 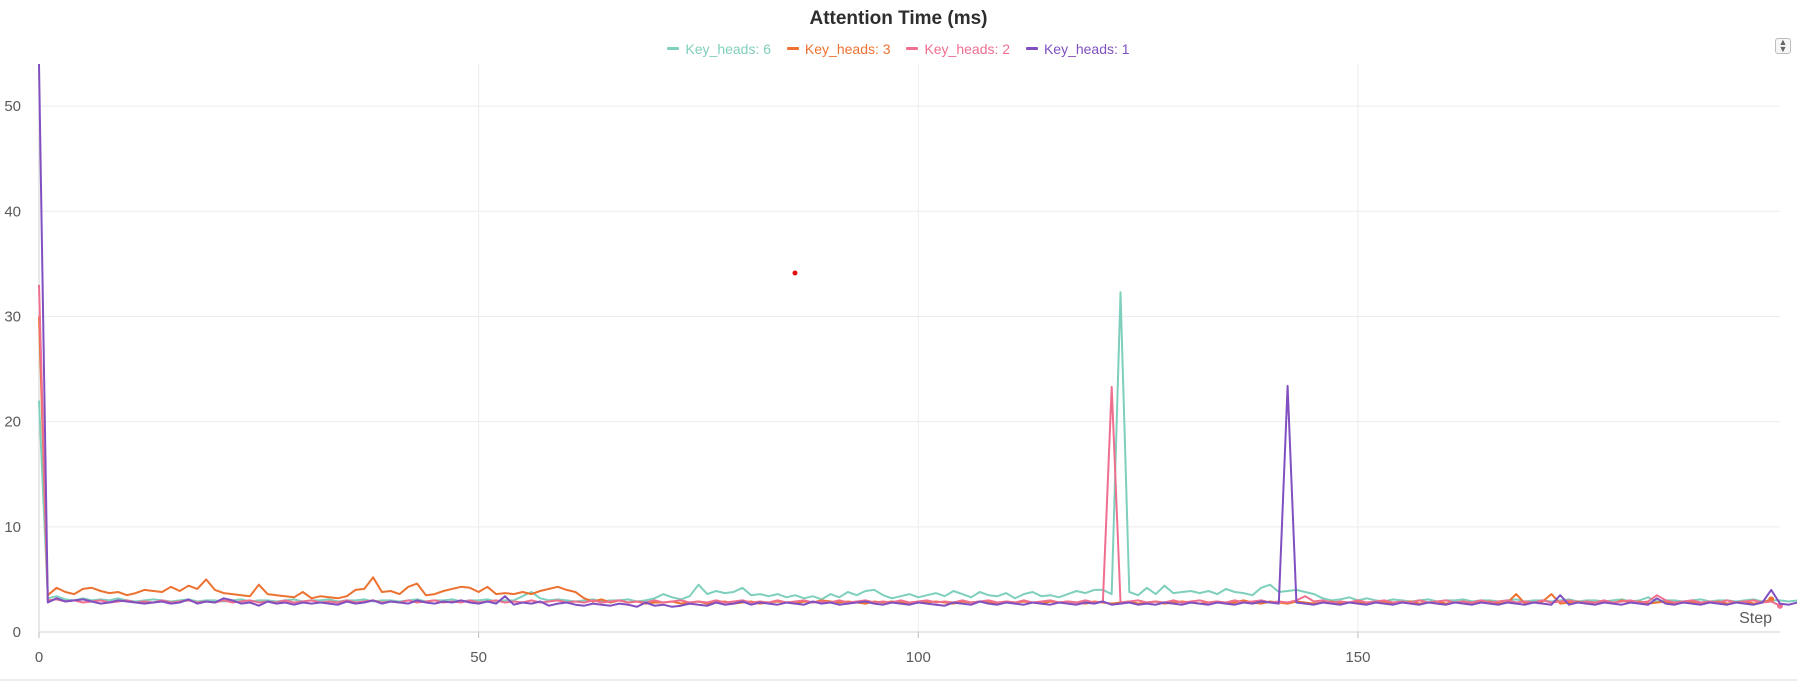 I want to click on legend-label-3: Key_heads: 1, so click(x=1086, y=48).